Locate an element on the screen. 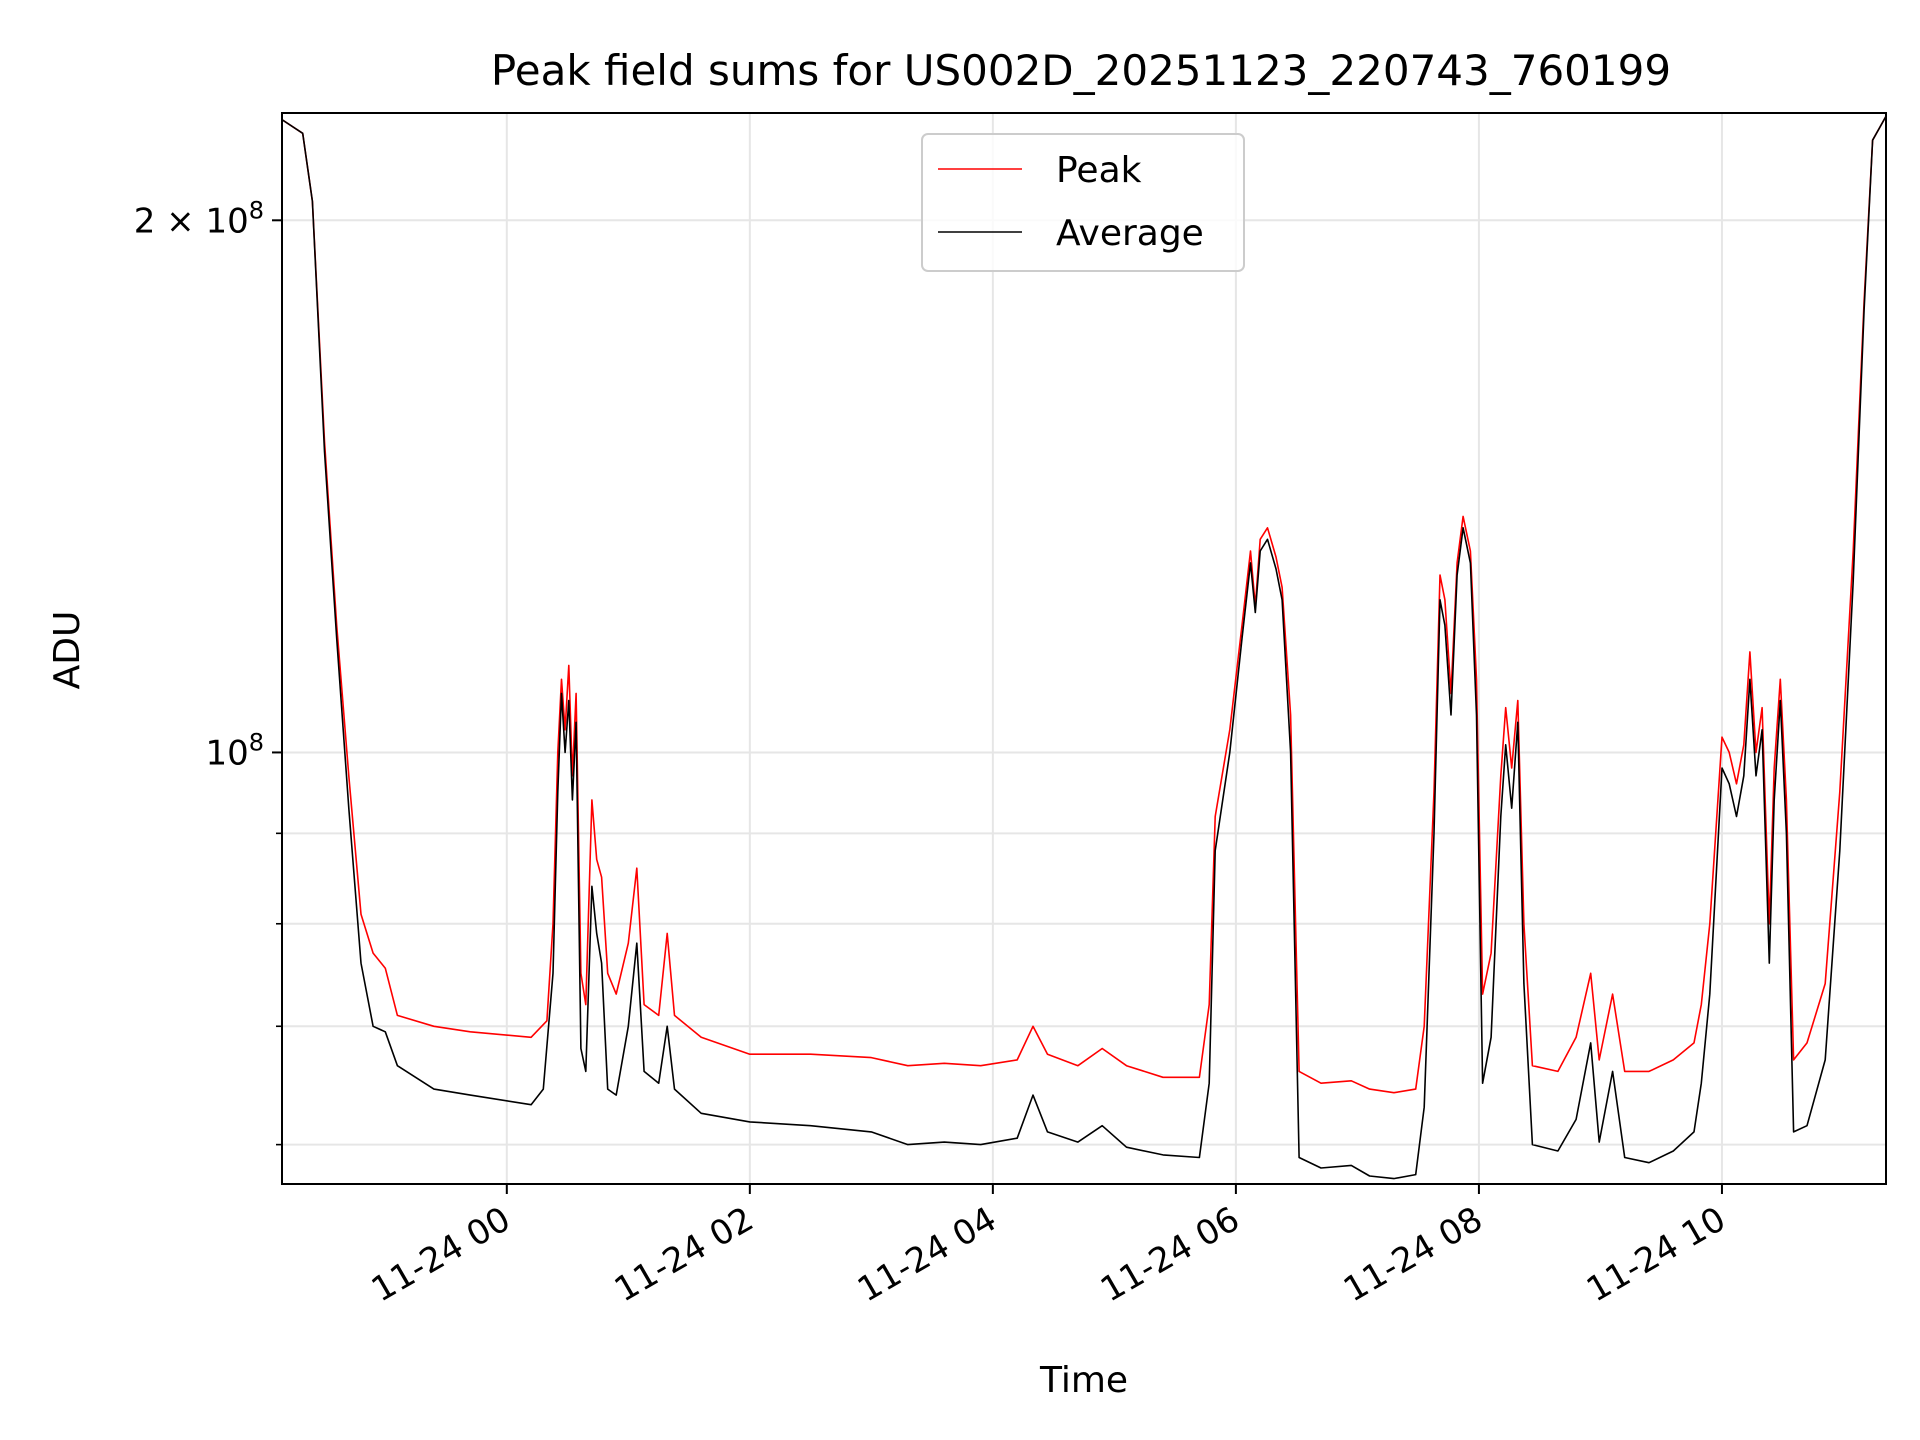 The image size is (1920, 1440). y-axis-label: ADU is located at coordinates (67, 650).